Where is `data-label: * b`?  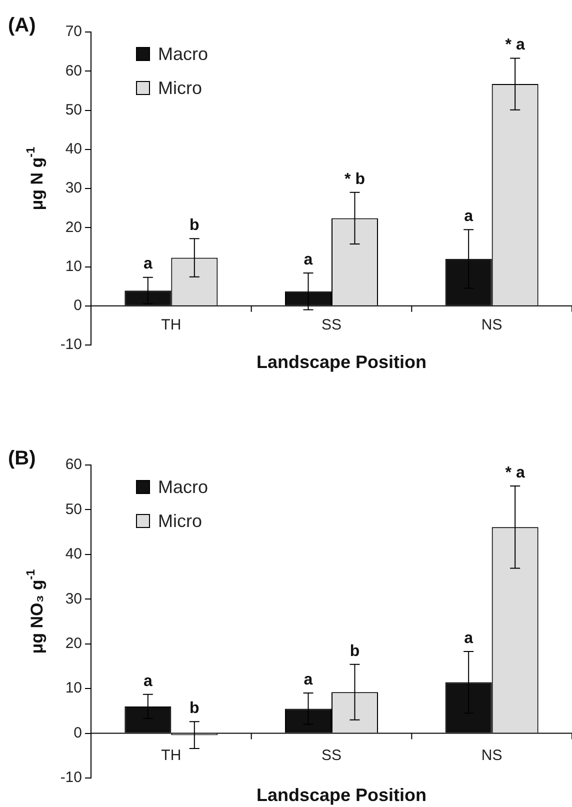 data-label: * b is located at coordinates (355, 179).